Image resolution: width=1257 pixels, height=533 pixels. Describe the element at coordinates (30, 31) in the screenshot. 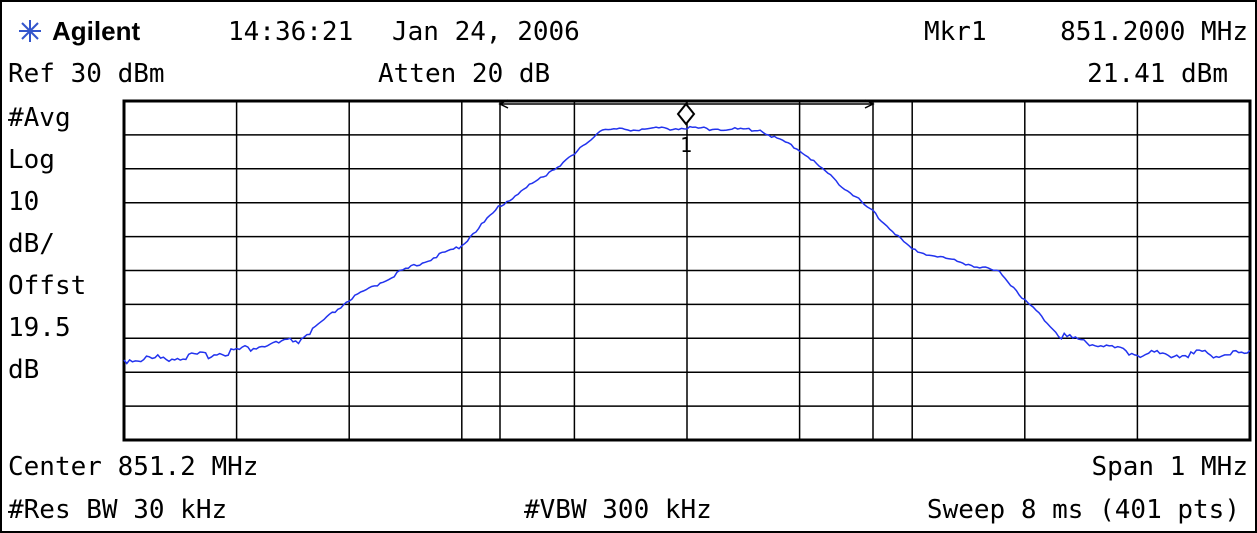

I see `agilent-logo` at that location.